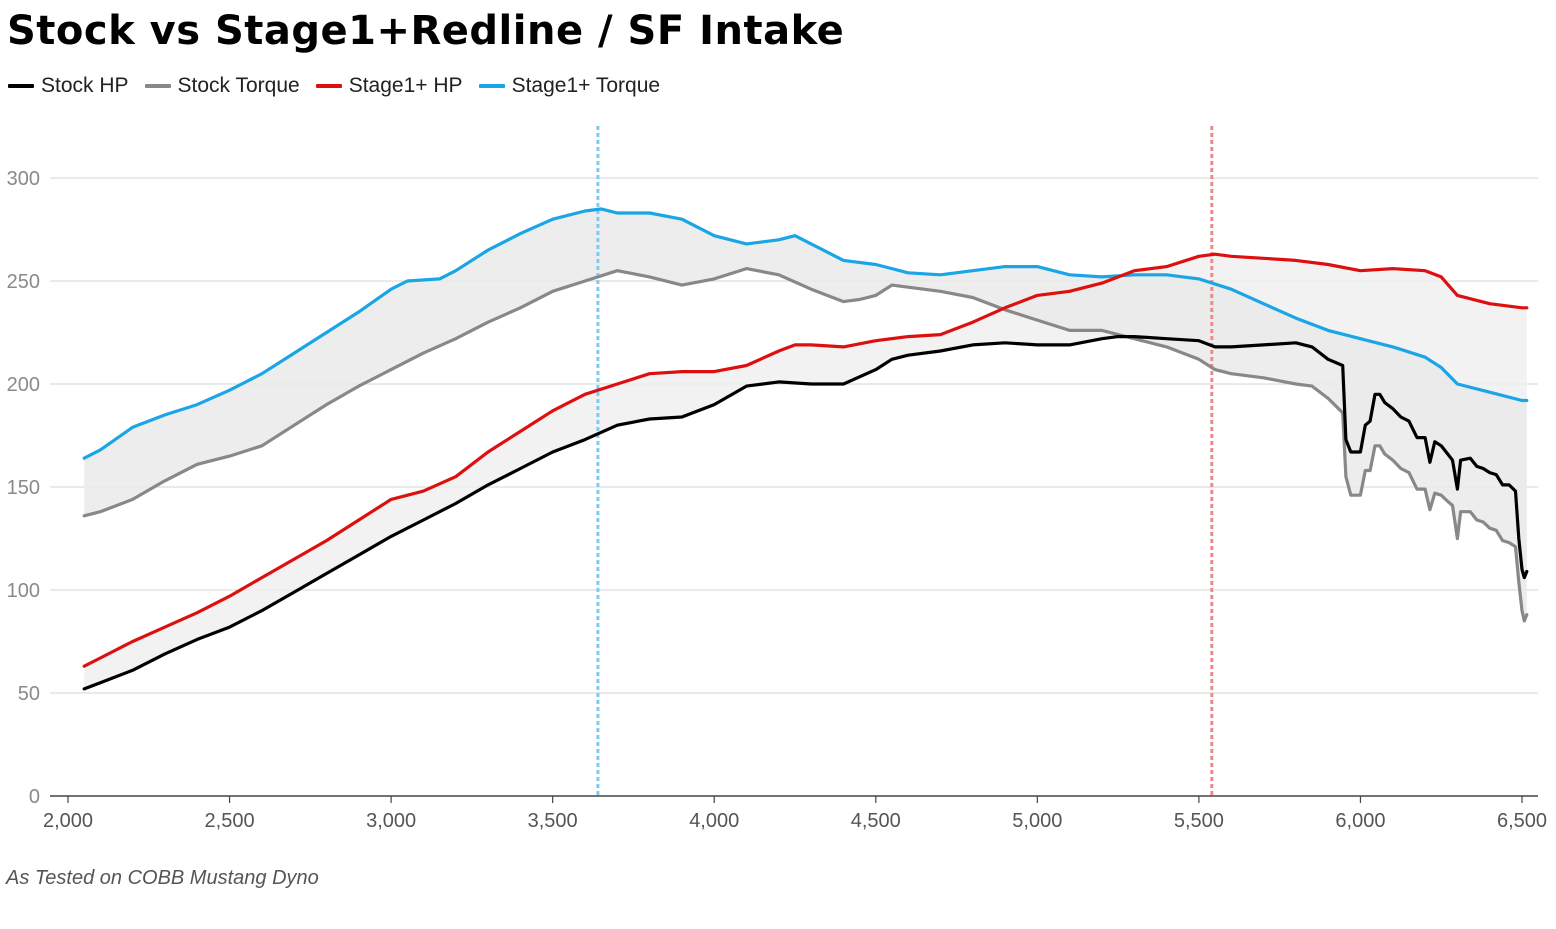 This screenshot has width=1556, height=929. What do you see at coordinates (34, 797) in the screenshot?
I see `y-tick-label: 0` at bounding box center [34, 797].